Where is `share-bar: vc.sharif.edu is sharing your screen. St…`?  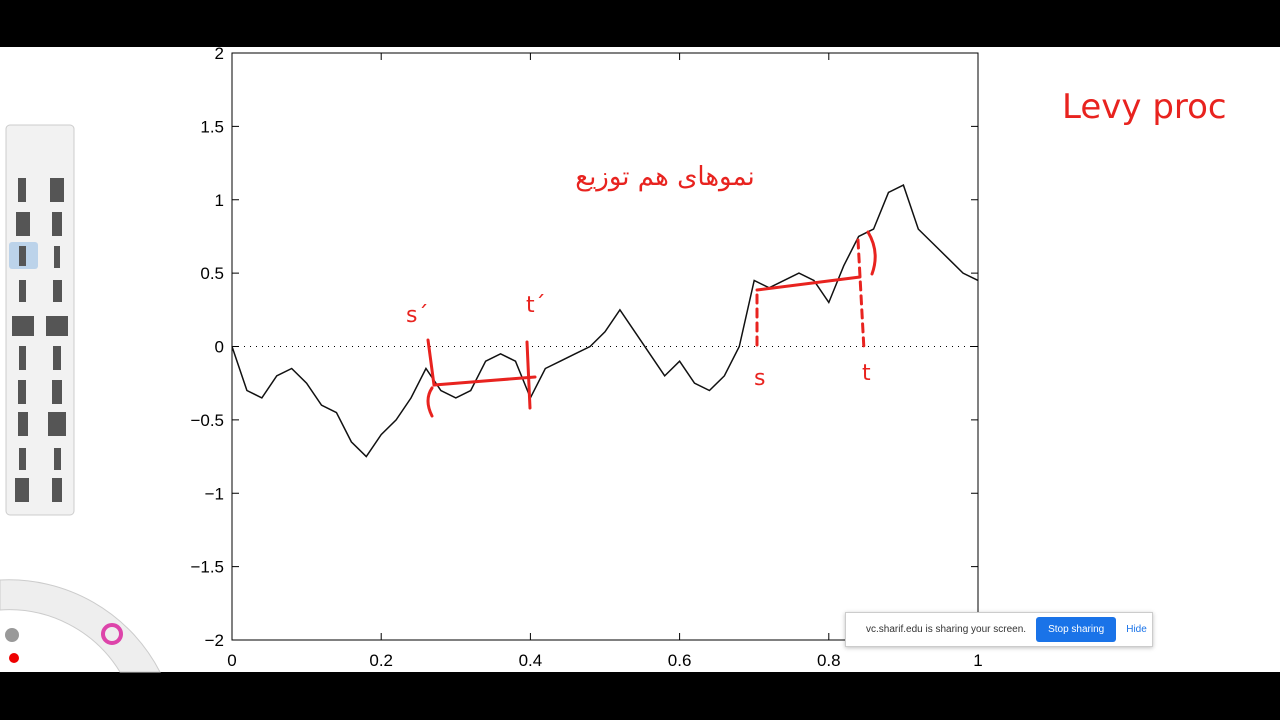
share-bar: vc.sharif.edu is sharing your screen. St… is located at coordinates (999, 629).